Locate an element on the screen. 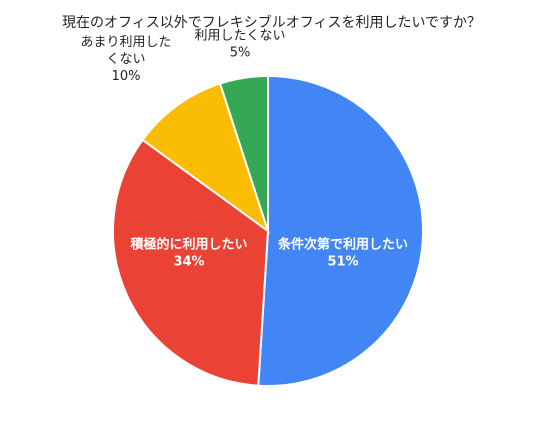 The width and height of the screenshot is (536, 430). slice-name-label: 積極的に利用したい is located at coordinates (188, 245).